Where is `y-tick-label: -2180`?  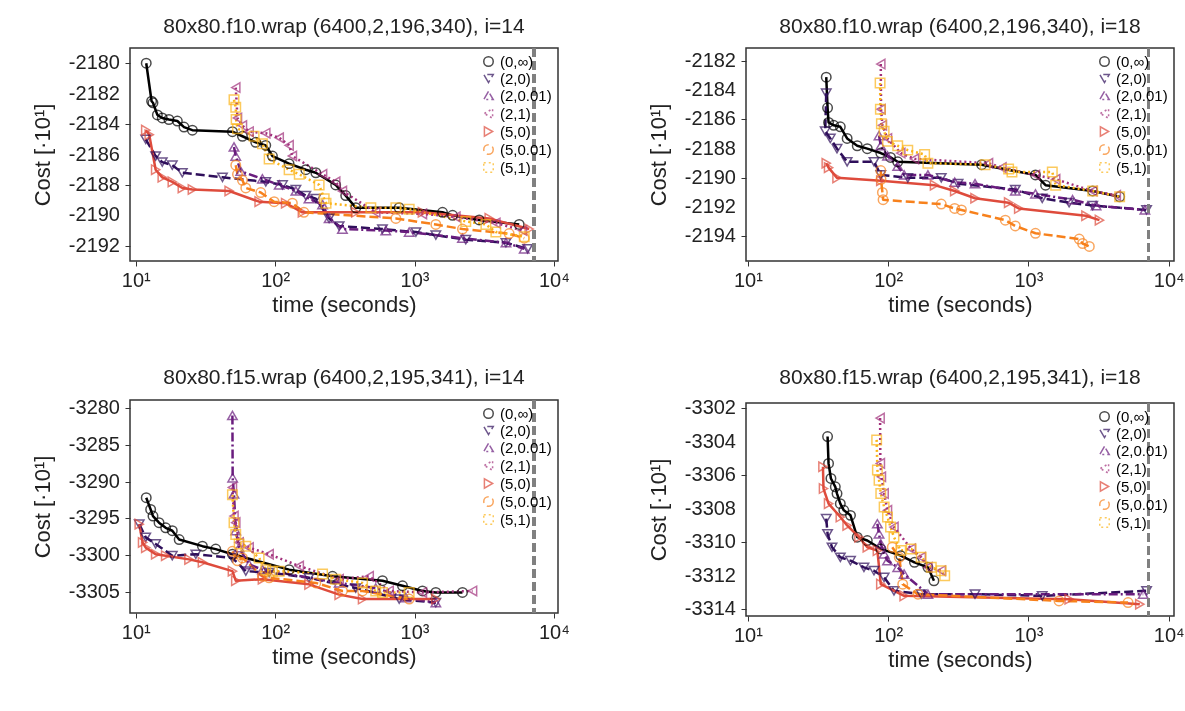
y-tick-label: -2180 is located at coordinates (94, 62).